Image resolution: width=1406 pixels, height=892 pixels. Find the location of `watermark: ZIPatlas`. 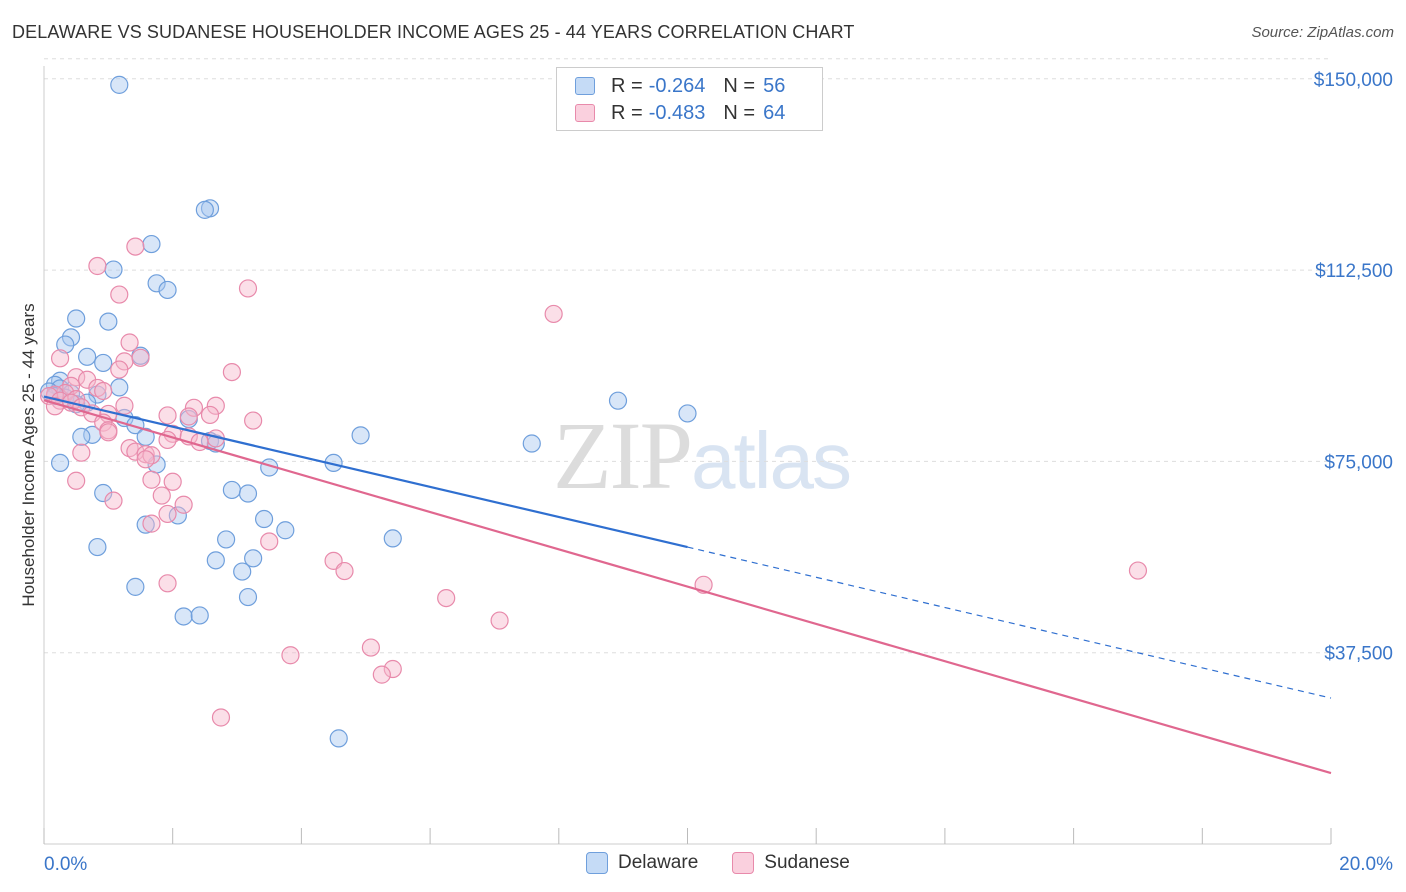

watermark: ZIPatlas is located at coordinates (702, 455).